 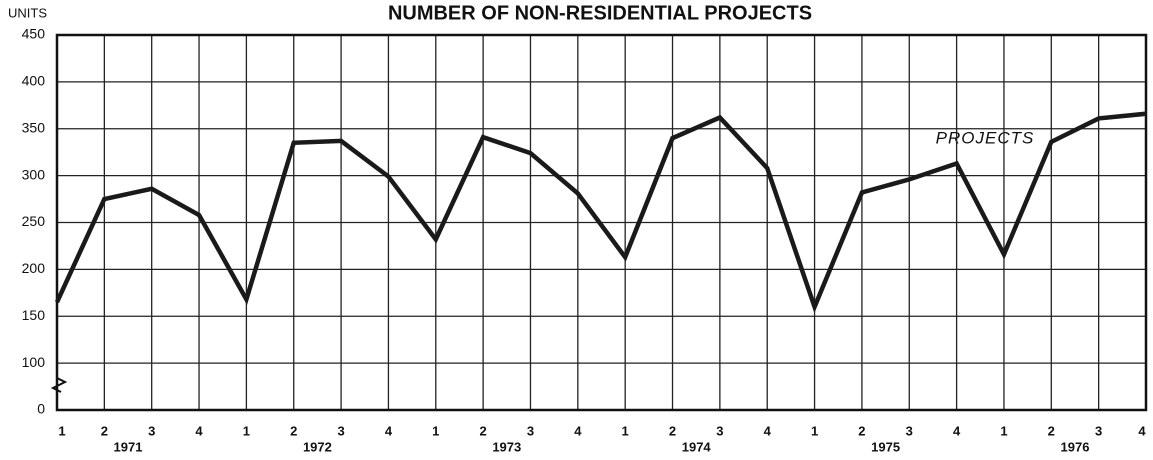 What do you see at coordinates (41, 409) in the screenshot?
I see `y-tick-label: 0` at bounding box center [41, 409].